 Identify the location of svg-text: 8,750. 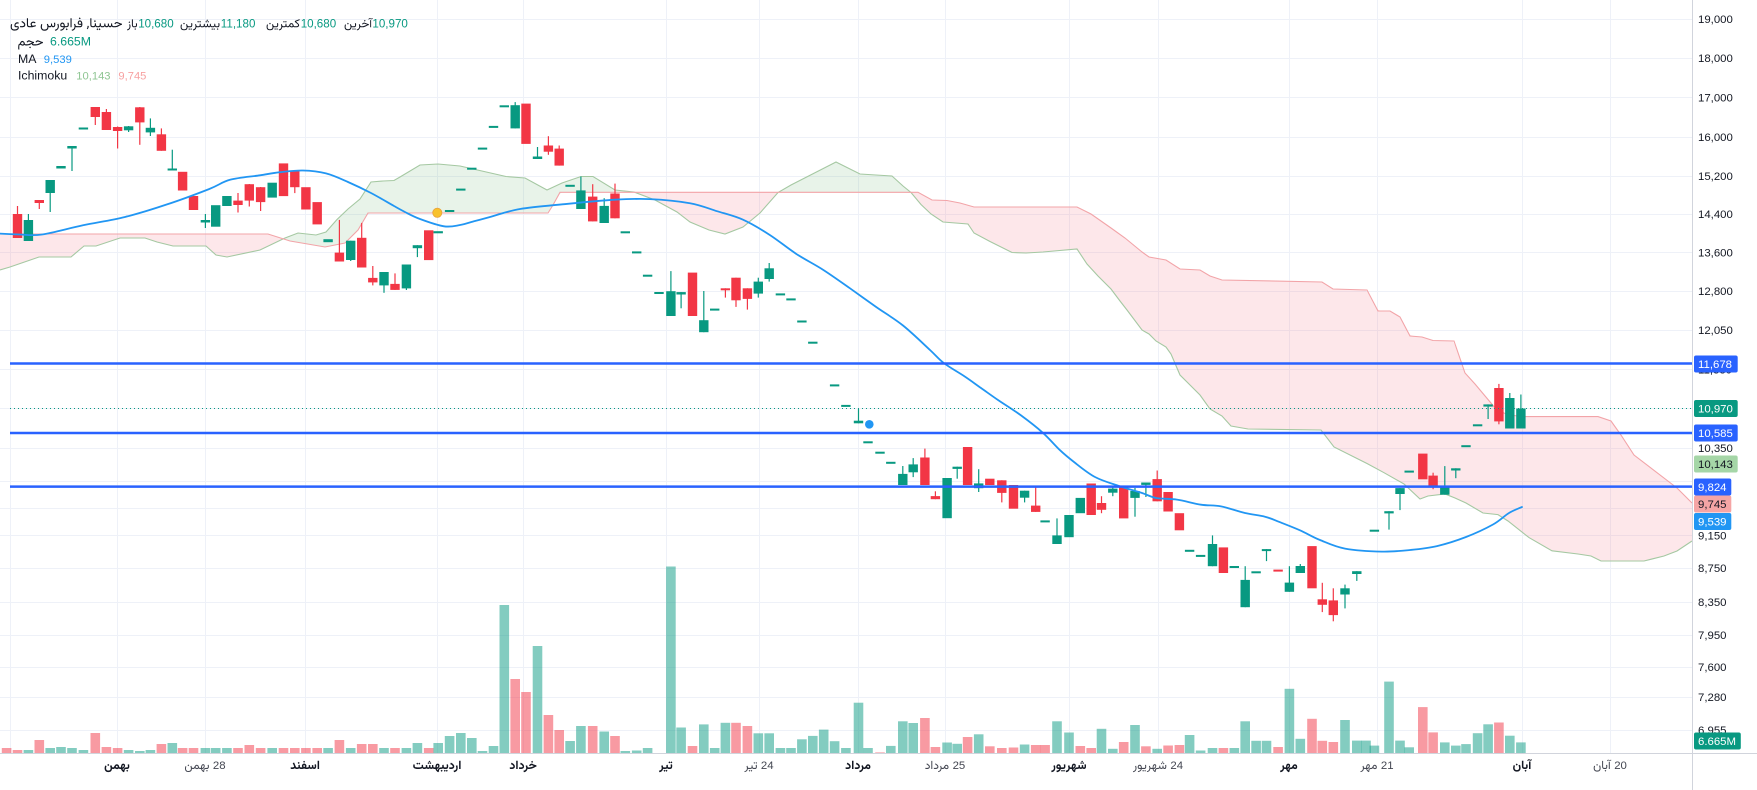
(1712, 569).